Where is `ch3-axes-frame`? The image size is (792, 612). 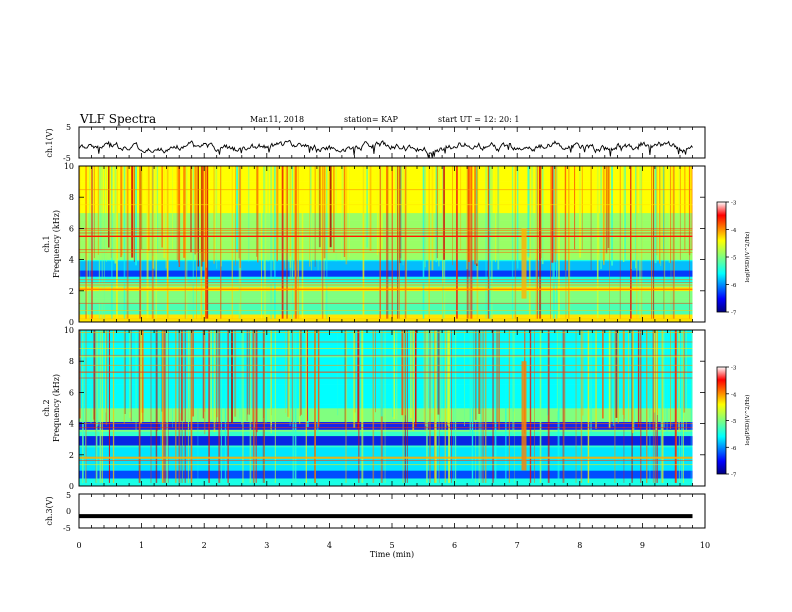
ch3-axes-frame is located at coordinates (392, 511).